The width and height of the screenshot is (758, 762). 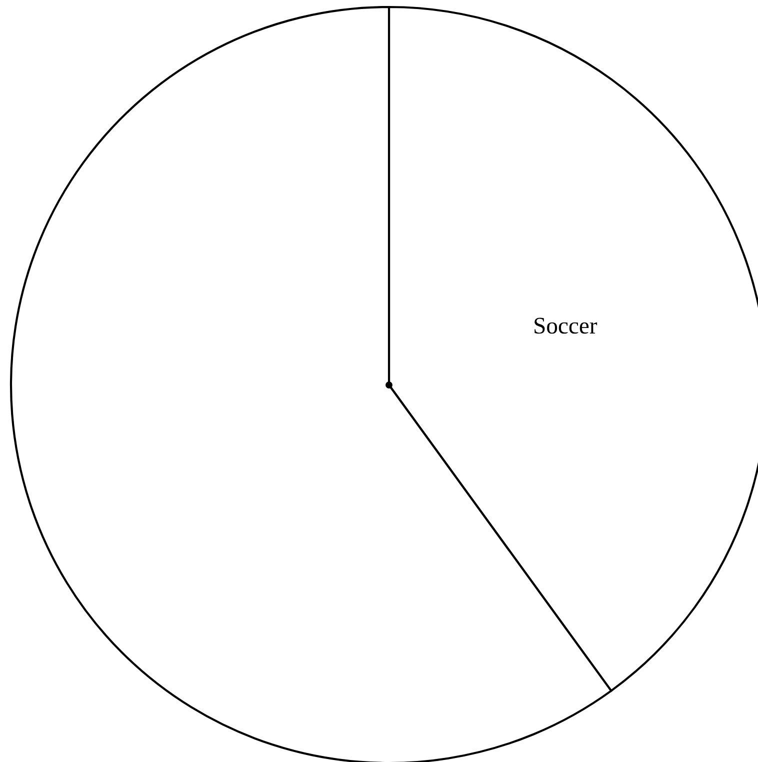 I want to click on slice-label: Soccer, so click(x=566, y=326).